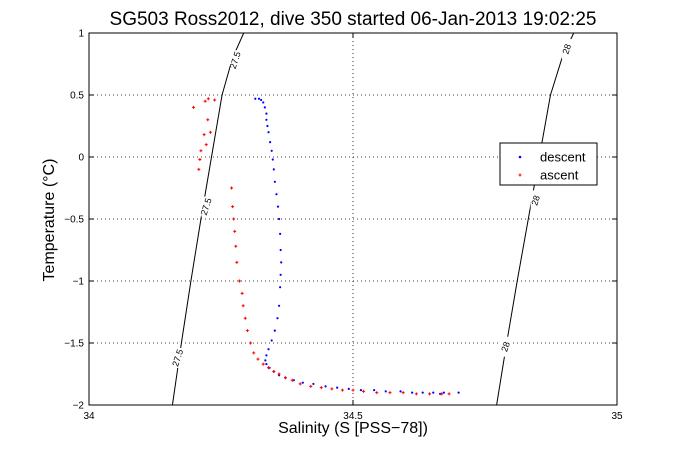 The height and width of the screenshot is (454, 681). What do you see at coordinates (617, 416) in the screenshot?
I see `x-tick-label: 35` at bounding box center [617, 416].